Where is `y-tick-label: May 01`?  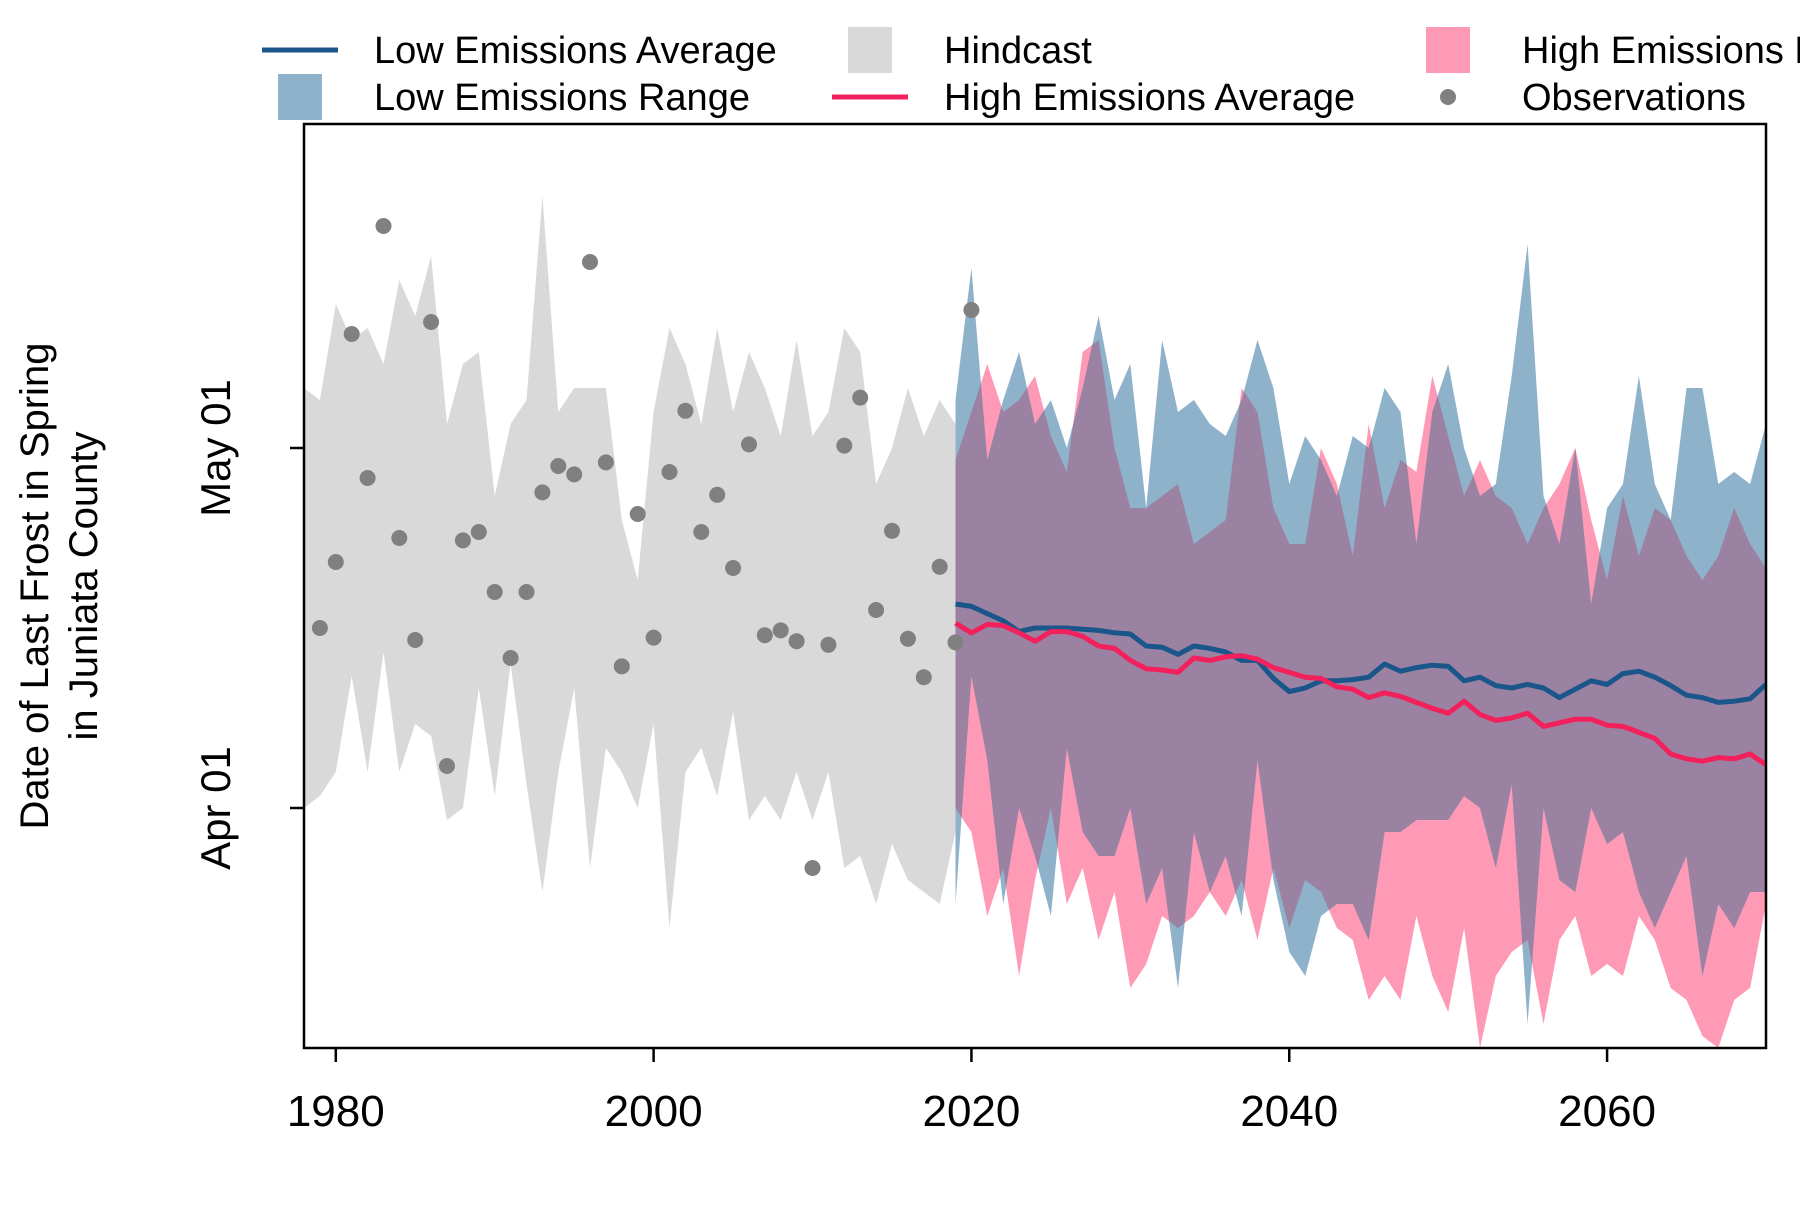 y-tick-label: May 01 is located at coordinates (215, 448).